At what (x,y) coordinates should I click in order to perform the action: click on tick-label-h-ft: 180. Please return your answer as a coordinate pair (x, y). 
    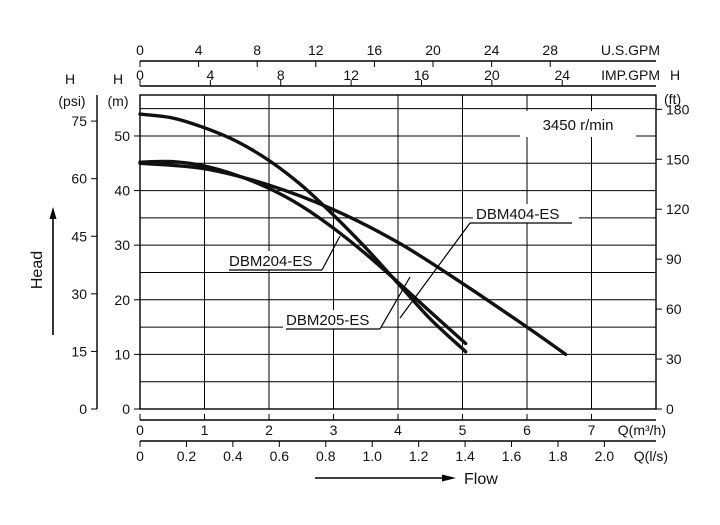
    Looking at the image, I should click on (678, 109).